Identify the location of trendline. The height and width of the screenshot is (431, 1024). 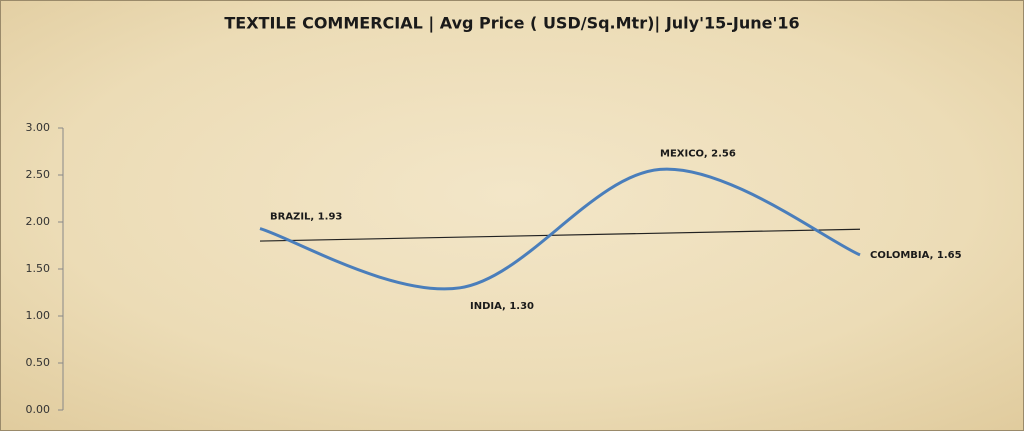
(560, 235).